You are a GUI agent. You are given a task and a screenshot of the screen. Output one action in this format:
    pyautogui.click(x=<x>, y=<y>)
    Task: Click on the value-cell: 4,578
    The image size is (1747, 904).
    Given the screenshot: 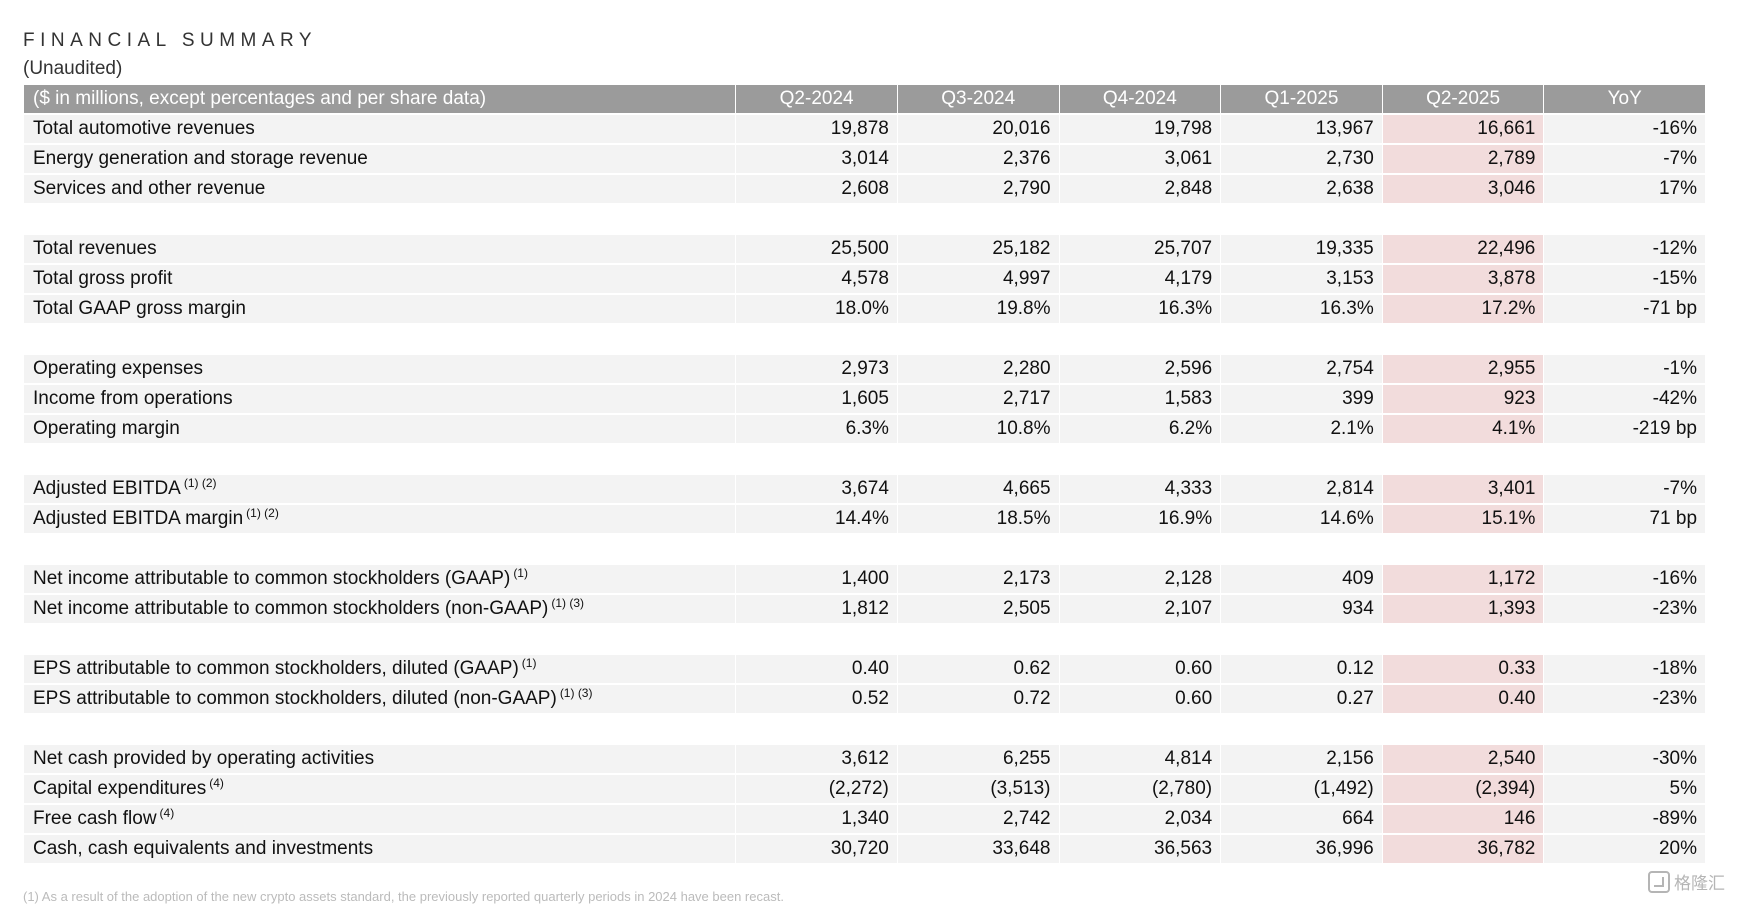 What is the action you would take?
    pyautogui.click(x=816, y=279)
    